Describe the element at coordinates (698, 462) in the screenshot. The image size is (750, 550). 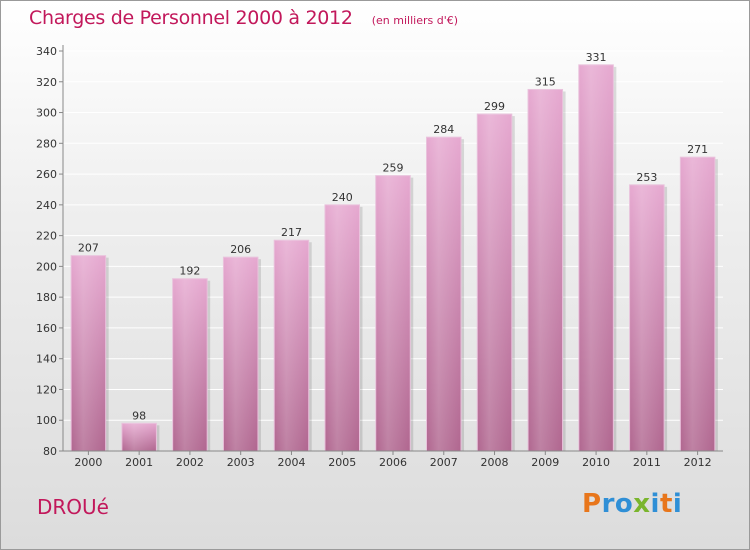
I see `x-tick-label: 2012` at that location.